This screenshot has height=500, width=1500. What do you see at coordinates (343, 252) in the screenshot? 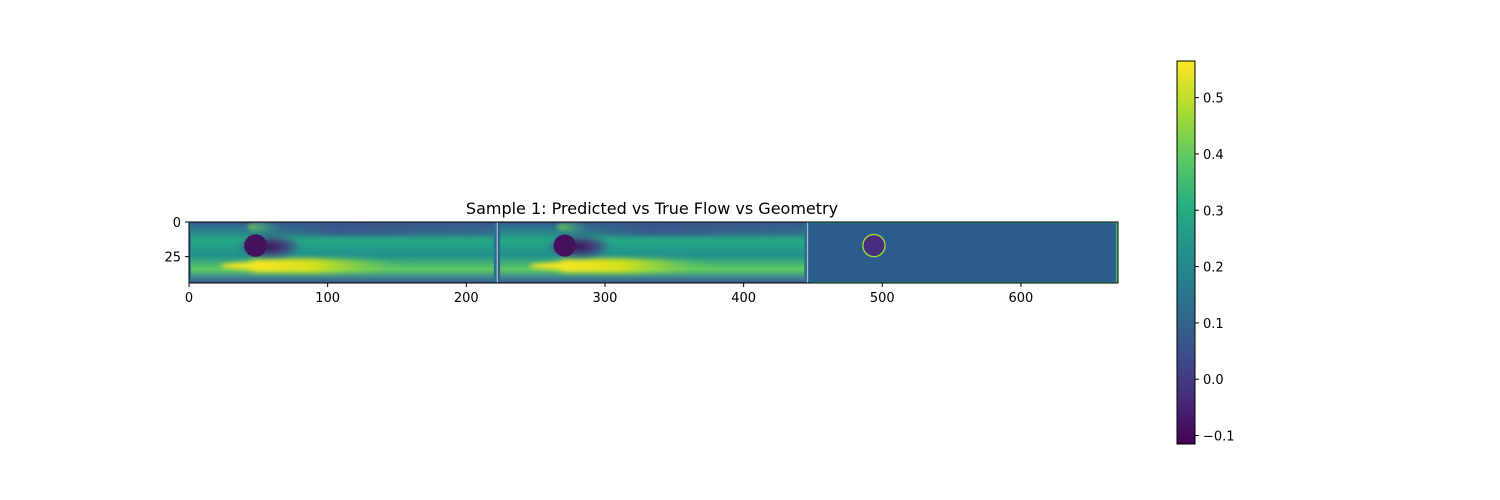
I see `panel-predicted` at bounding box center [343, 252].